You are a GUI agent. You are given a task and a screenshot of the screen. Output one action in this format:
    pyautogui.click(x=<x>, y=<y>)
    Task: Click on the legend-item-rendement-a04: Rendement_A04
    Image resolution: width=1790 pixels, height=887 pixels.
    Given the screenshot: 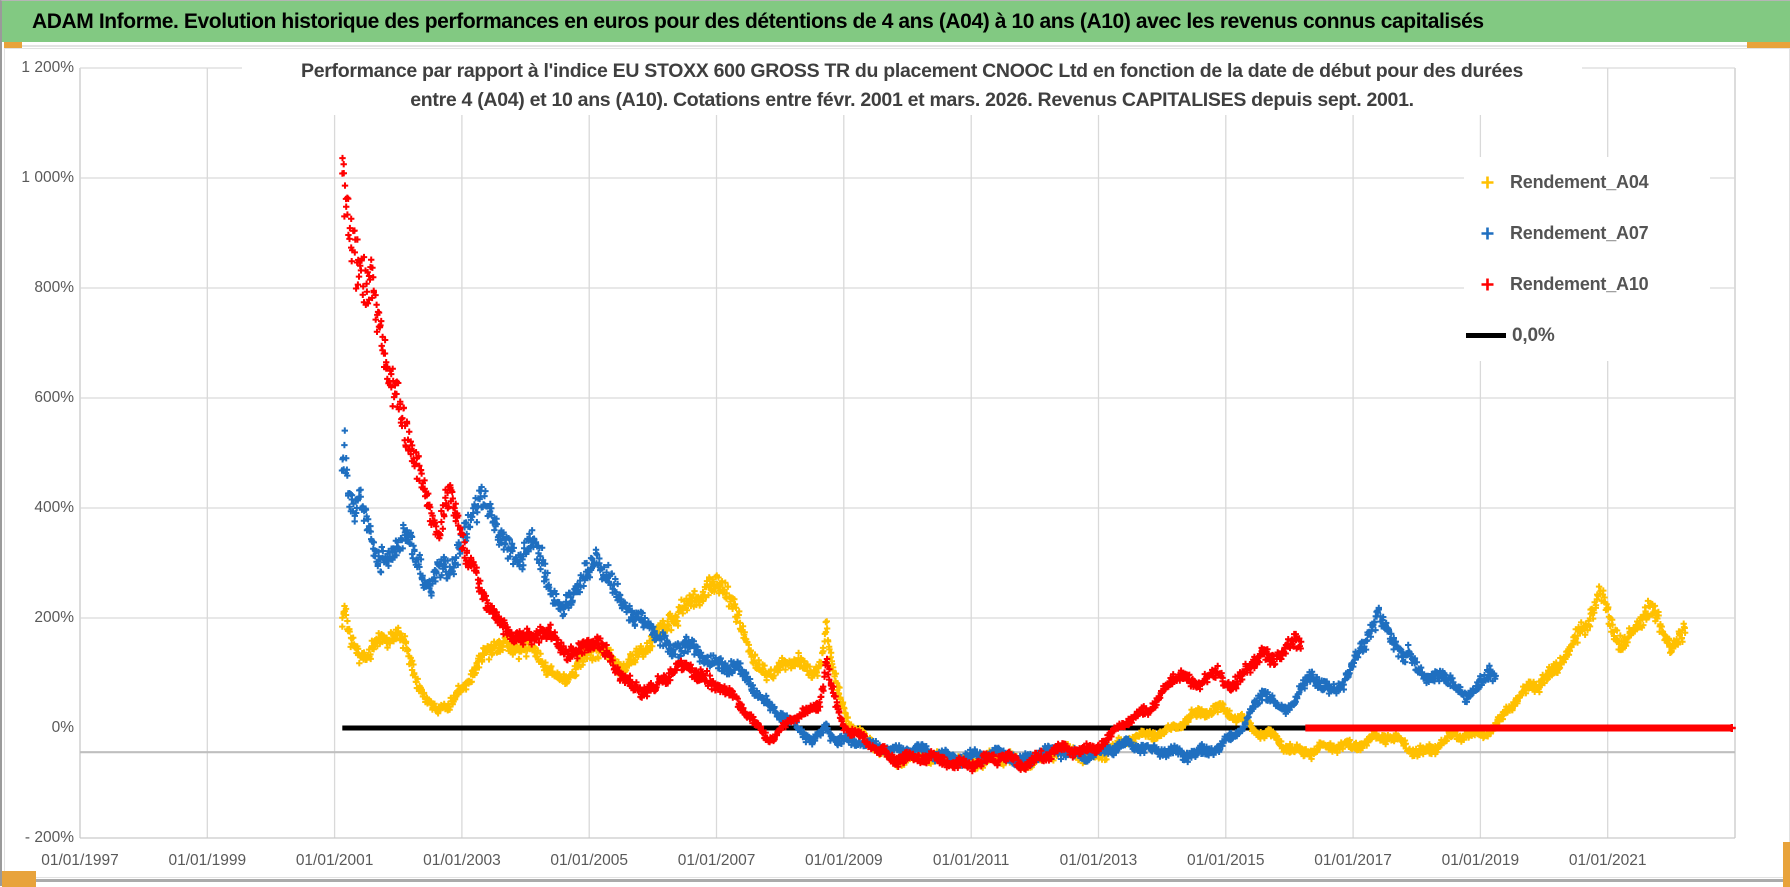 What is the action you would take?
    pyautogui.click(x=1587, y=182)
    